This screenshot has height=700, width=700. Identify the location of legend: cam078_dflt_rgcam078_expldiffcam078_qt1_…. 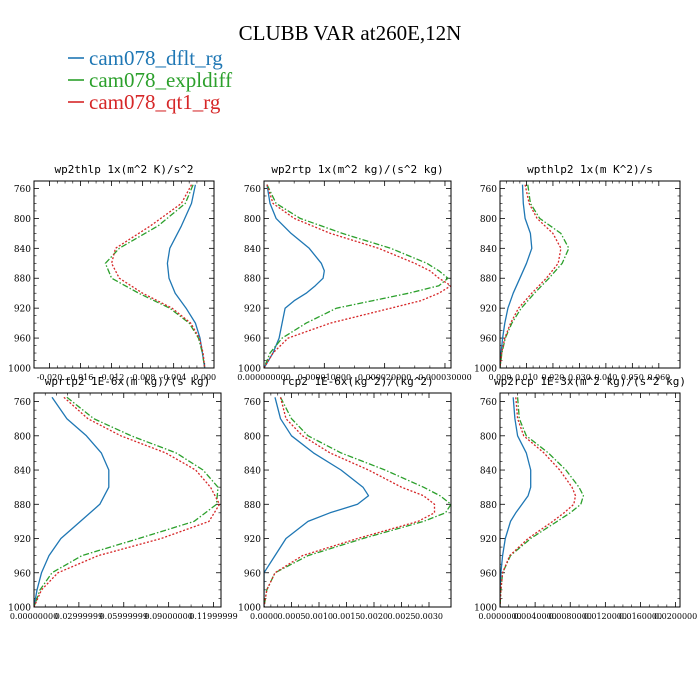
(150, 80).